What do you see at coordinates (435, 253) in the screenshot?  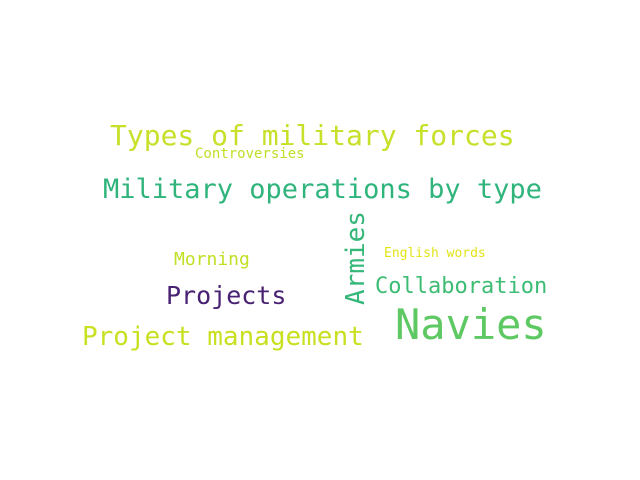 I see `word-english-words: English words` at bounding box center [435, 253].